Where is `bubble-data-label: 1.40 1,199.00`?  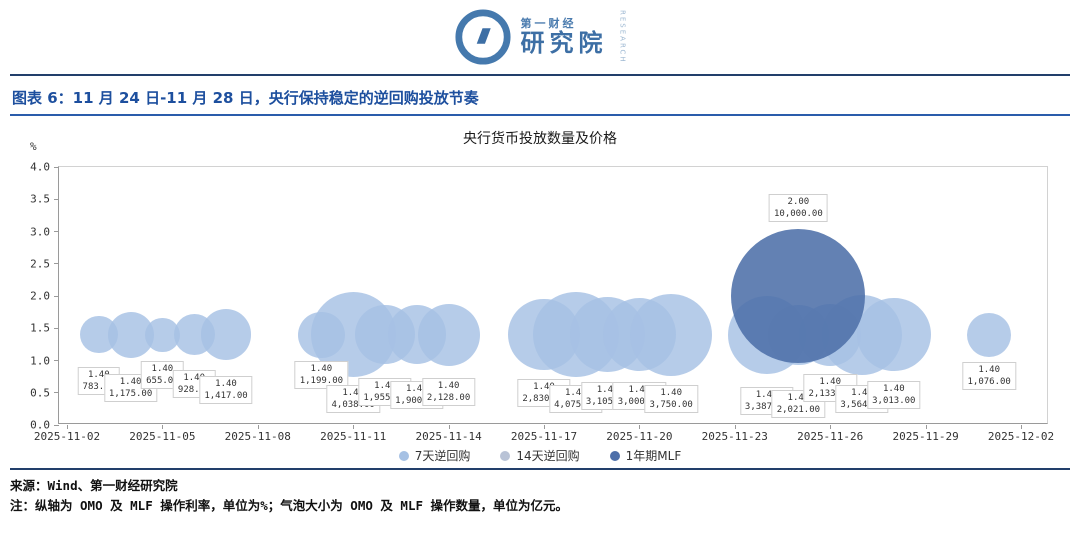 bubble-data-label: 1.40 1,199.00 is located at coordinates (321, 374).